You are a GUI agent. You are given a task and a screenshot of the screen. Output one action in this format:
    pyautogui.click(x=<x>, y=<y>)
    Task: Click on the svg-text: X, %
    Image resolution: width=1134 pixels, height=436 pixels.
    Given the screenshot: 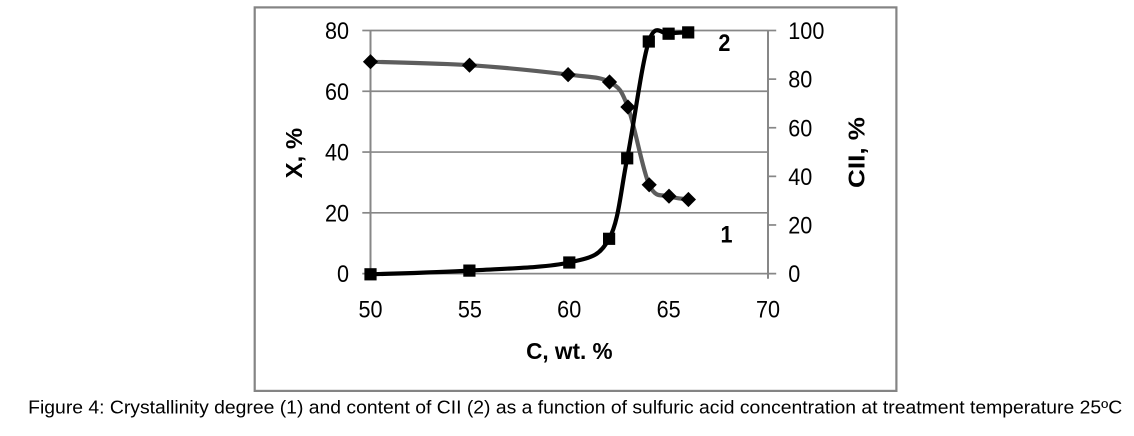 What is the action you would take?
    pyautogui.click(x=294, y=153)
    